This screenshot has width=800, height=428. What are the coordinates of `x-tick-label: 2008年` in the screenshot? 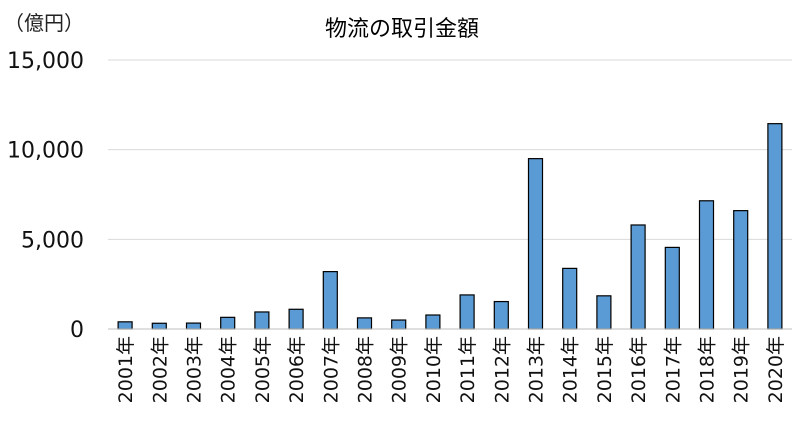 It's located at (366, 369).